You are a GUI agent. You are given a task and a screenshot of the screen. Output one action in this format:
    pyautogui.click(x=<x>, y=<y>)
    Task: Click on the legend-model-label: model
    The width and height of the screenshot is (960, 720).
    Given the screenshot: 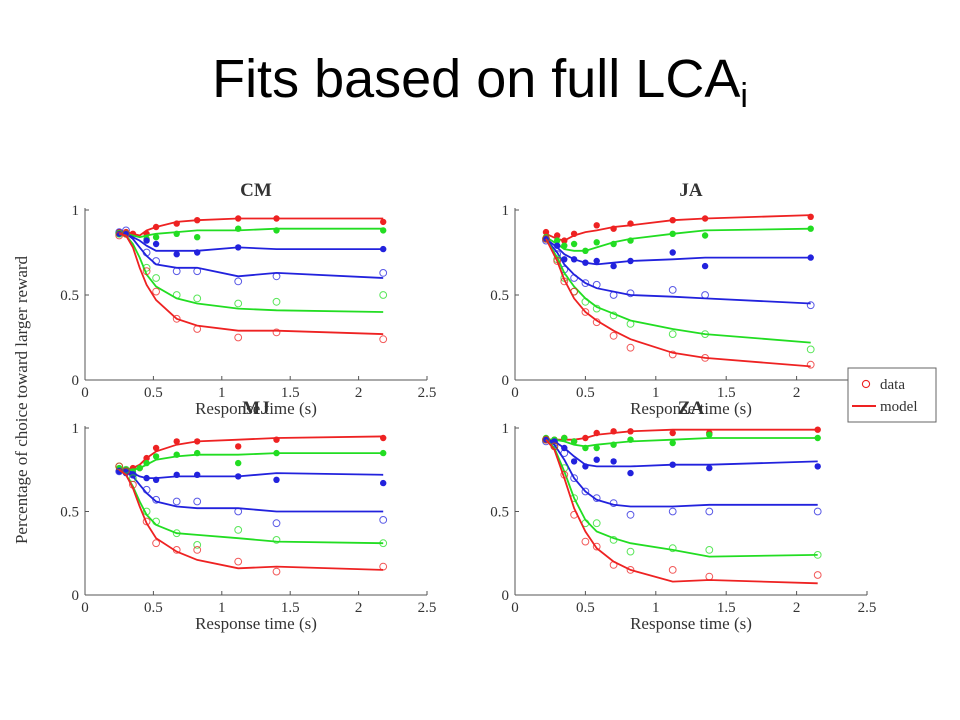 What is the action you would take?
    pyautogui.click(x=899, y=407)
    